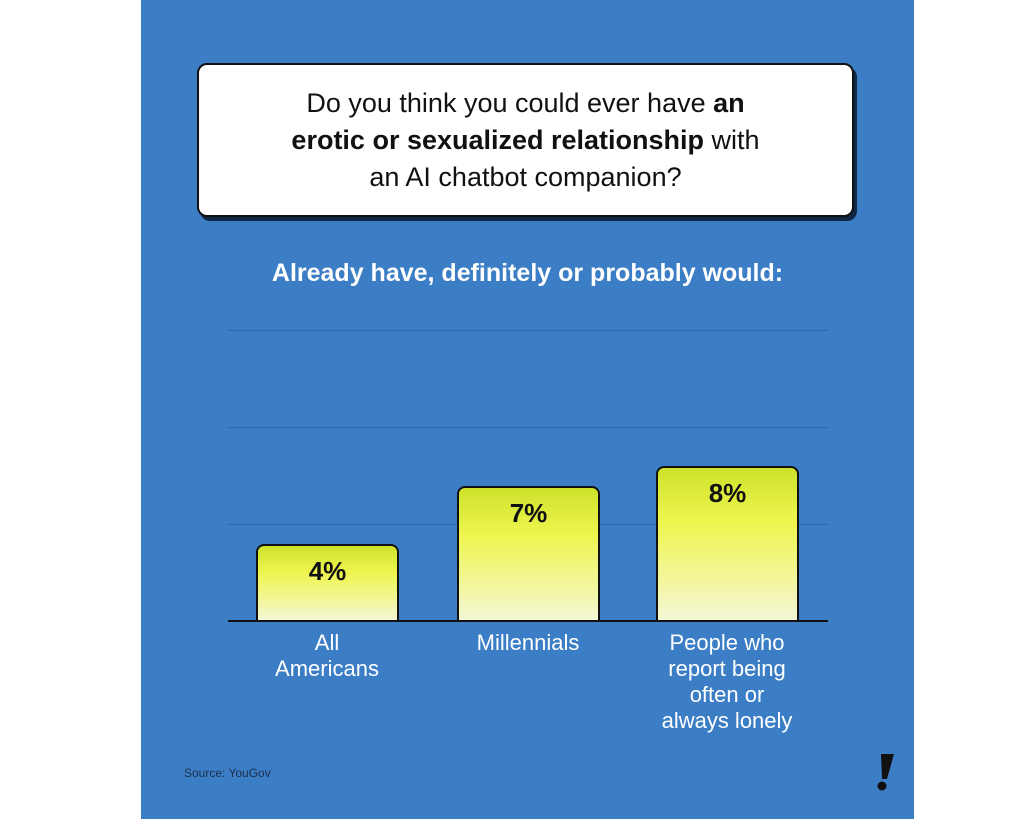  I want to click on category-label-millennials: Millennials, so click(528, 643).